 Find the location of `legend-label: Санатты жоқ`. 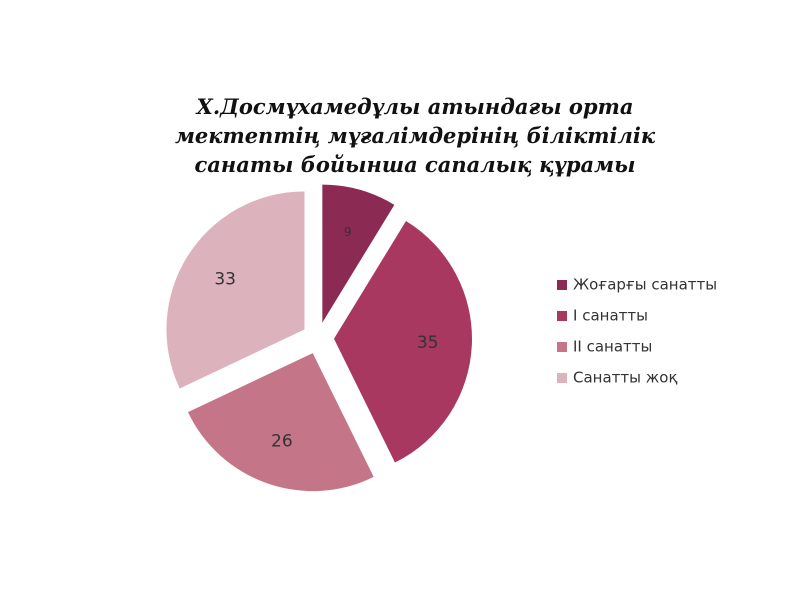

legend-label: Санатты жоқ is located at coordinates (625, 378).